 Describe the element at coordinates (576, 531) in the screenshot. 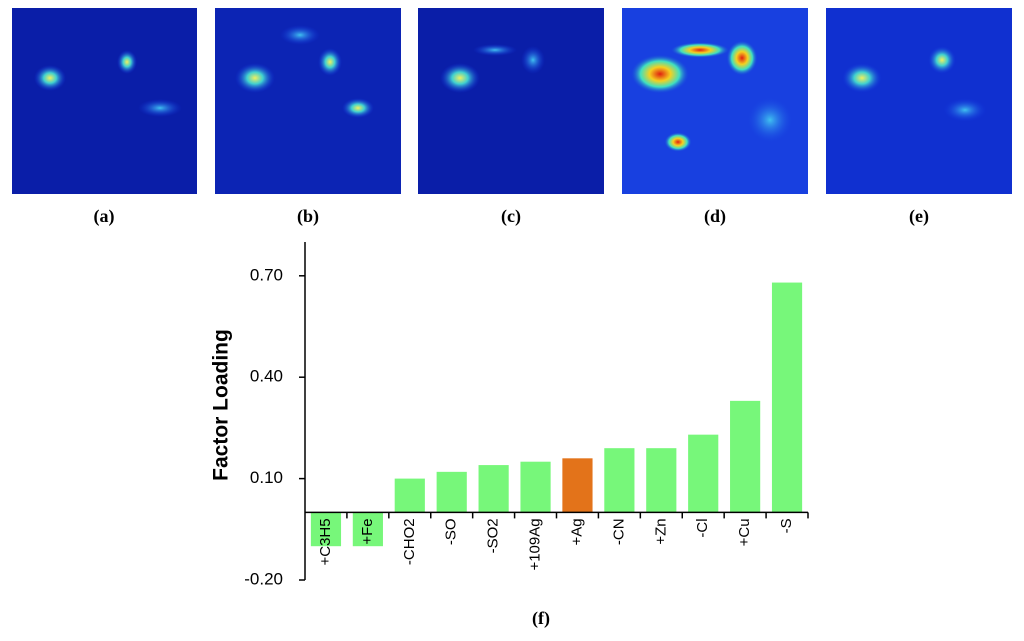

I see `x-tick-label: +Ag` at that location.